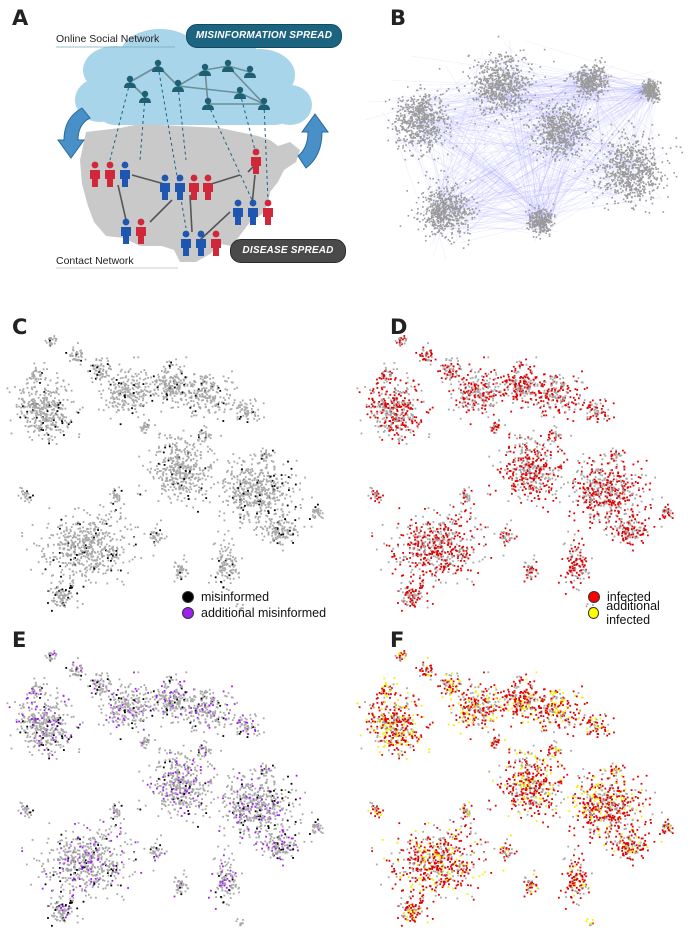 The height and width of the screenshot is (930, 700). Describe the element at coordinates (178, 85) in the screenshot. I see `user-node-icon` at that location.